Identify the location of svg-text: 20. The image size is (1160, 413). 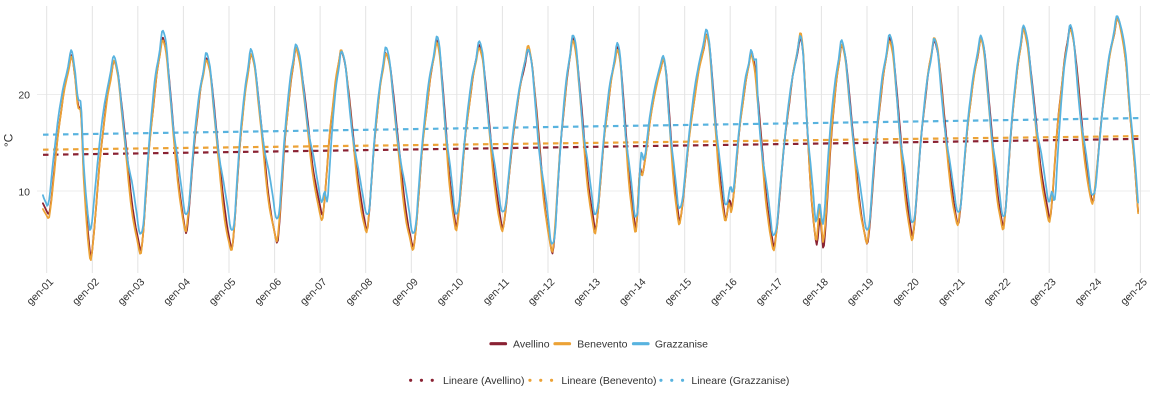
(24, 96).